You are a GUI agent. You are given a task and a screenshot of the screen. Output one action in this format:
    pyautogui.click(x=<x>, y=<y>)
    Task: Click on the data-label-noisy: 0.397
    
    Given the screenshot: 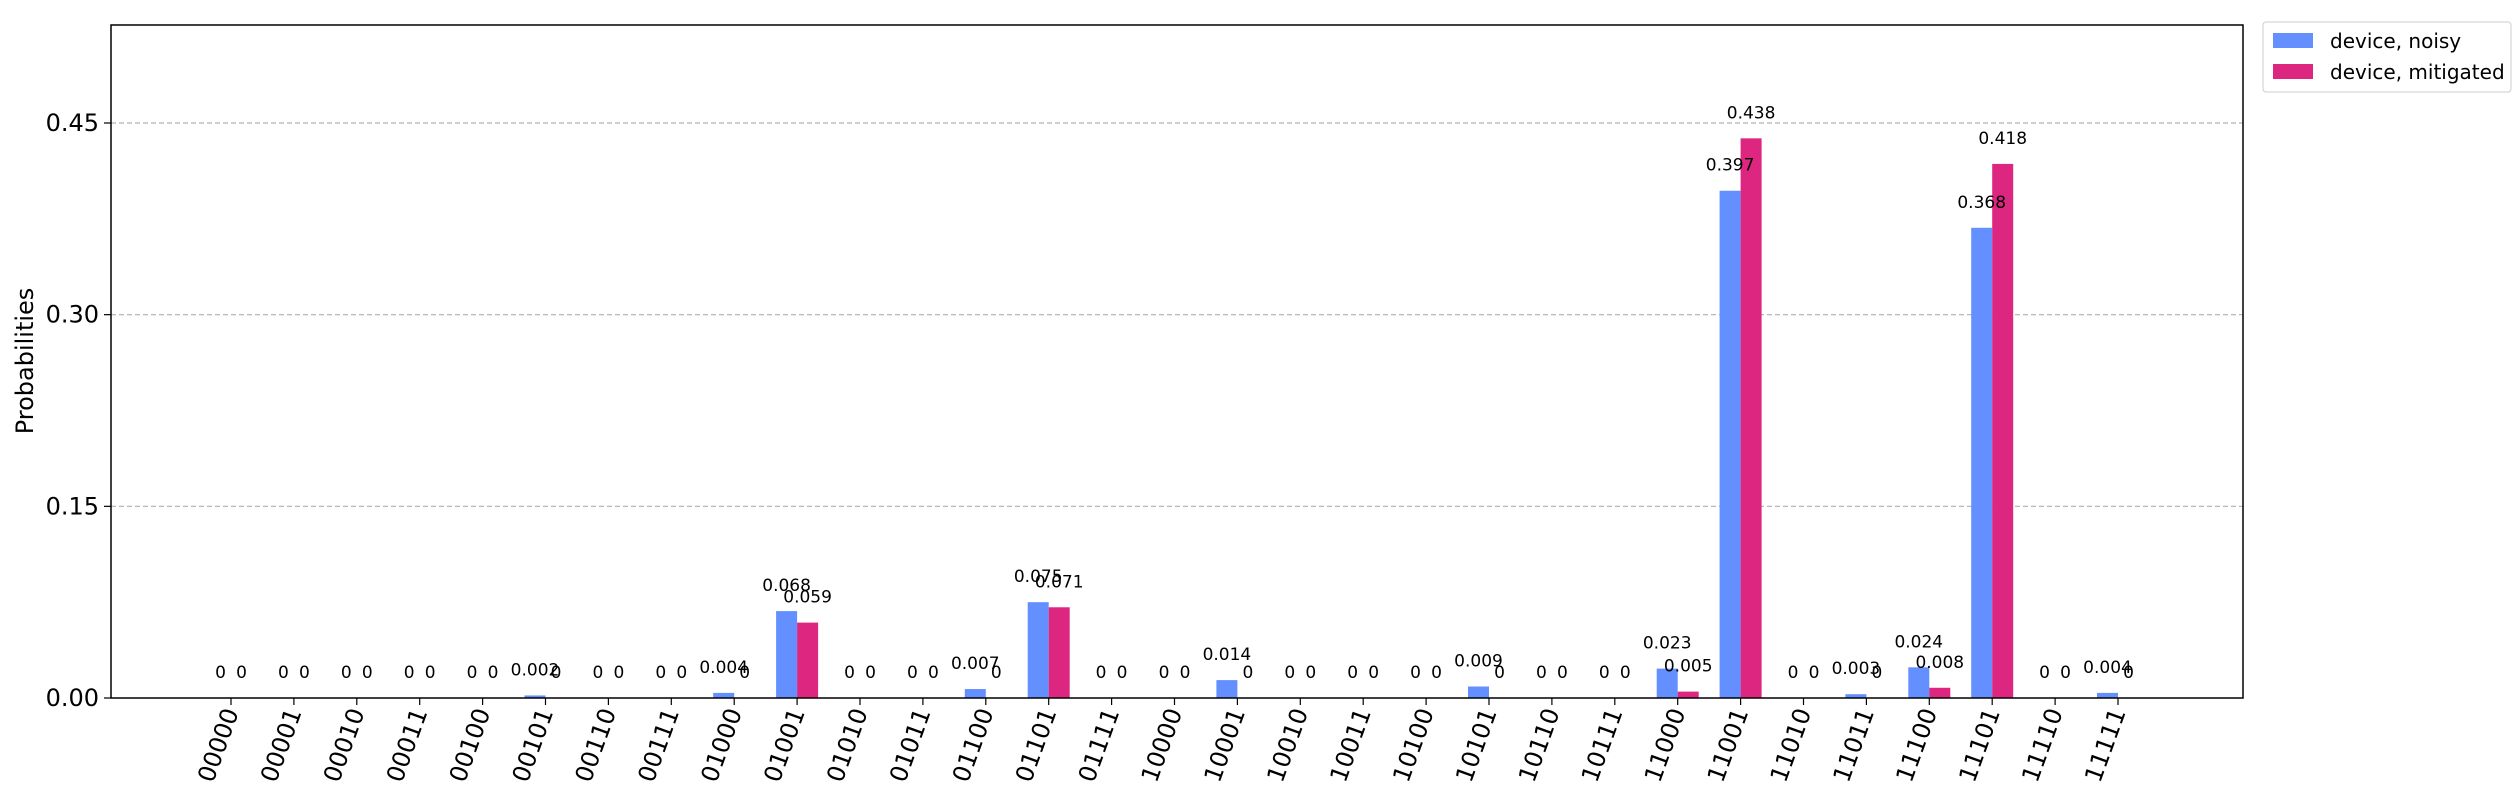 What is the action you would take?
    pyautogui.click(x=1730, y=166)
    